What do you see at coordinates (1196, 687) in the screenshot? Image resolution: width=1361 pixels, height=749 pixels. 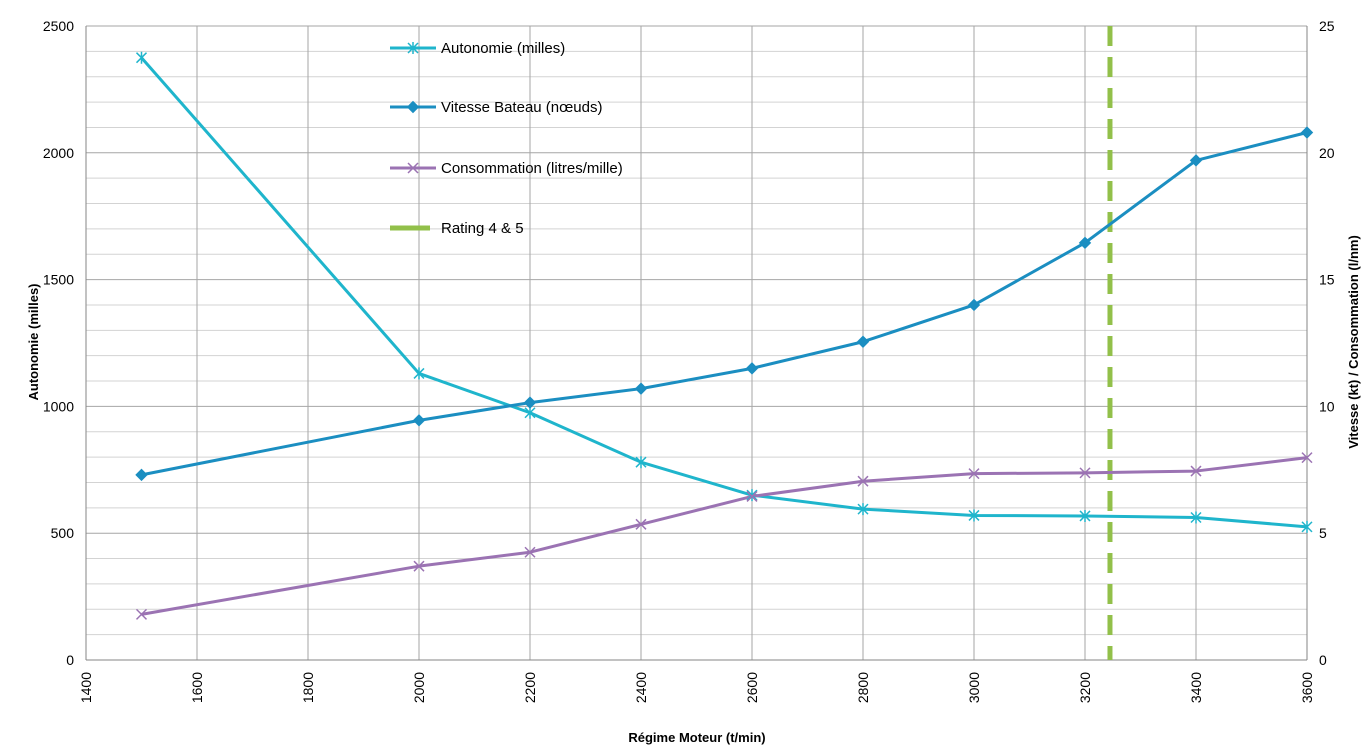 I see `x-tick-label: 3400` at bounding box center [1196, 687].